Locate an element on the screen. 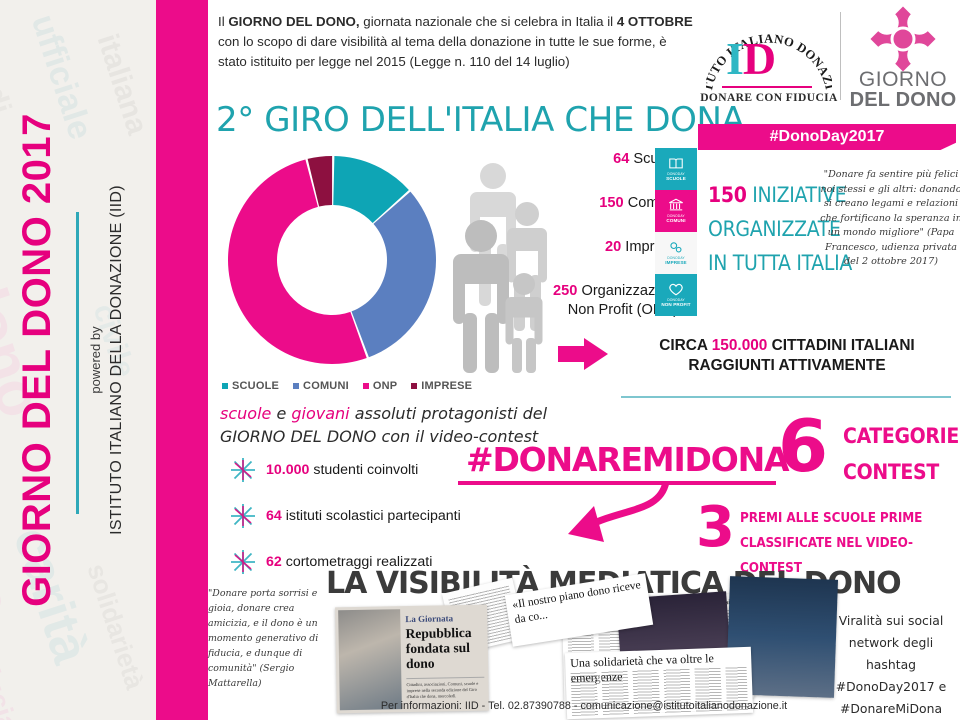 This screenshot has height=720, width=960. stat-item-organizzazioni: 250 Organizzazioni Non Profit (ONP) is located at coordinates (593, 301).